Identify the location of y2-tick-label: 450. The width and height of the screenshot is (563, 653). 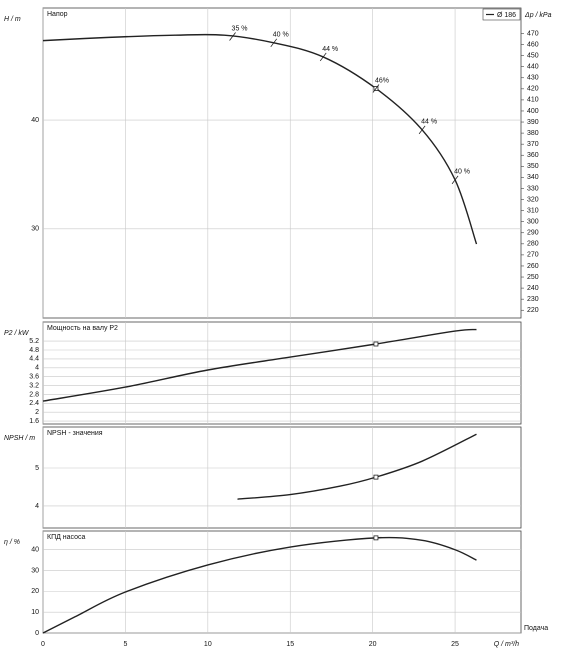
(533, 55).